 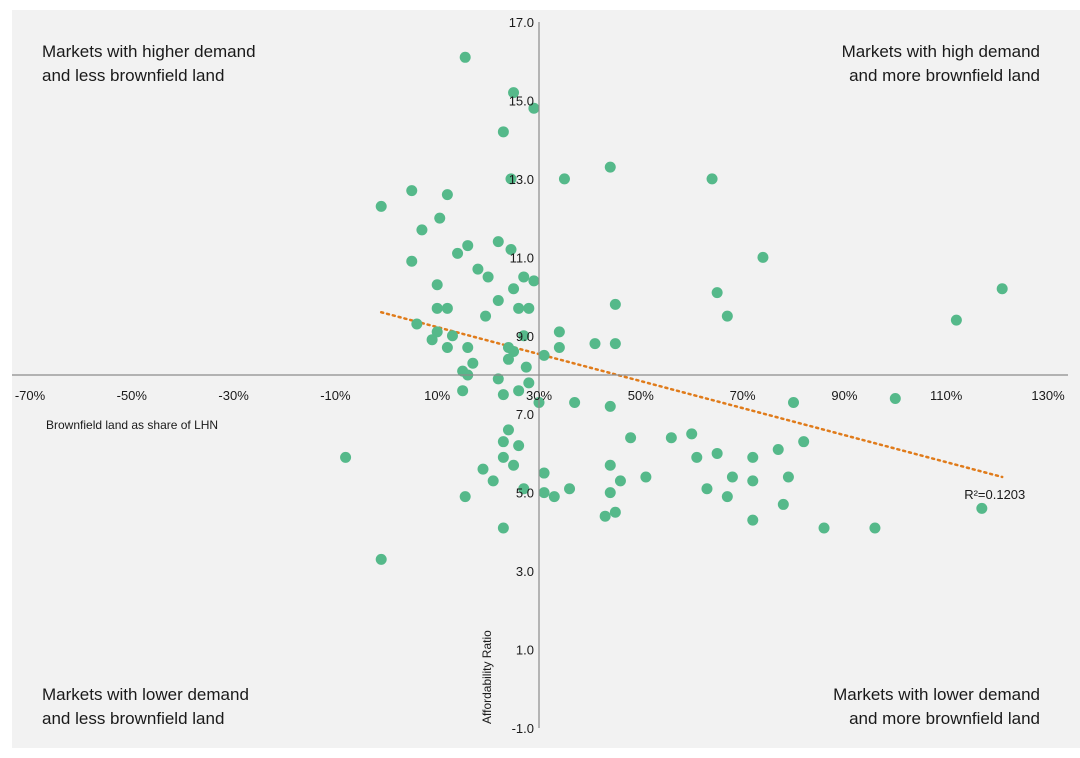 What do you see at coordinates (525, 571) in the screenshot?
I see `y-tick-label: 3.0` at bounding box center [525, 571].